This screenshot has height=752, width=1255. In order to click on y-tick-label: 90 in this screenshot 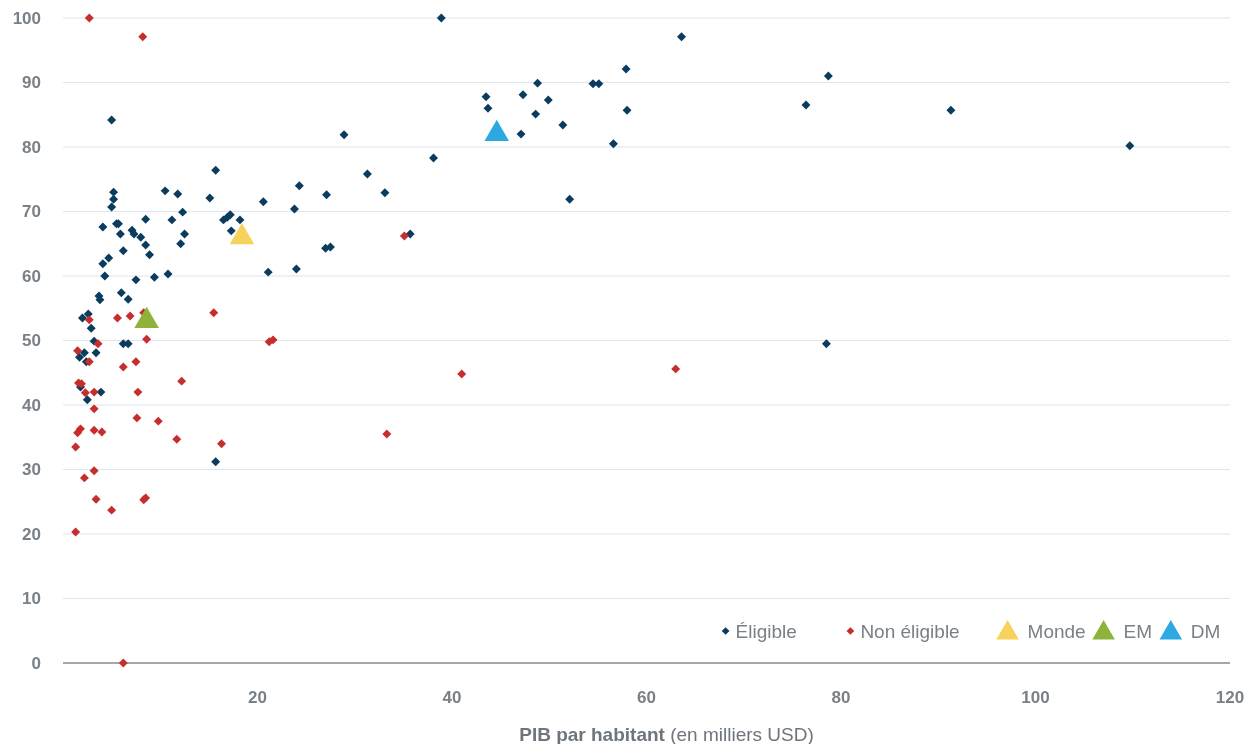, I will do `click(31, 83)`.